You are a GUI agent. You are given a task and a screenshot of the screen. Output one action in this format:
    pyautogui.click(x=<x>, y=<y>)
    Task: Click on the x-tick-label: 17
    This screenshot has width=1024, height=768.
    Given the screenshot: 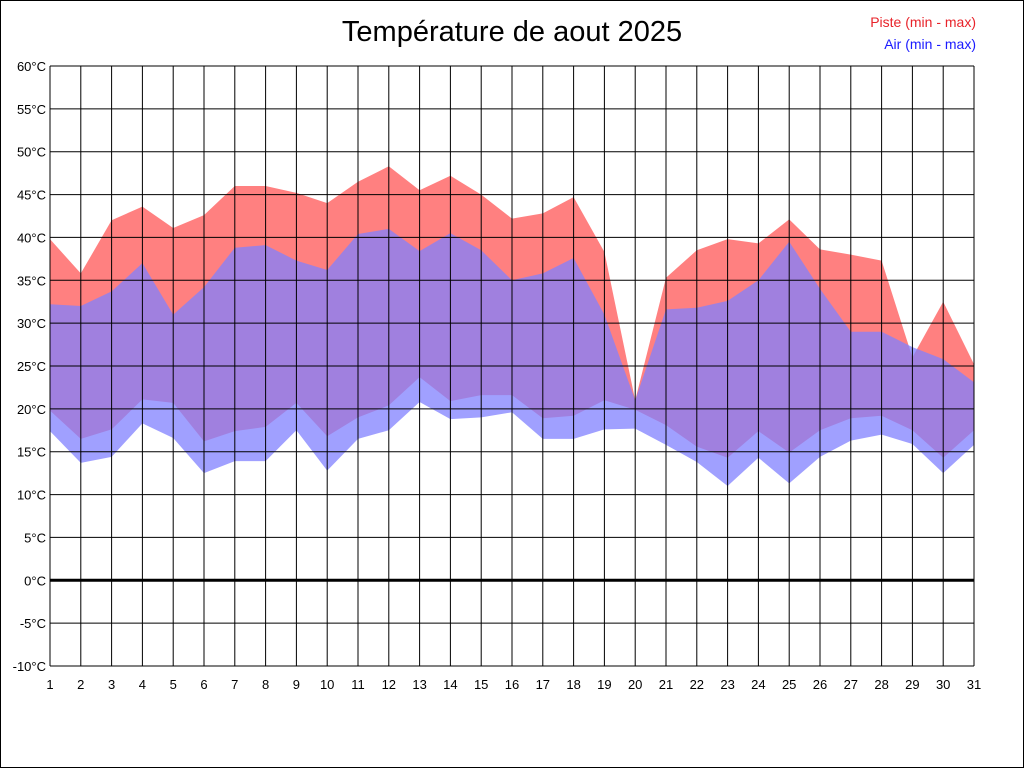 What is the action you would take?
    pyautogui.click(x=543, y=684)
    